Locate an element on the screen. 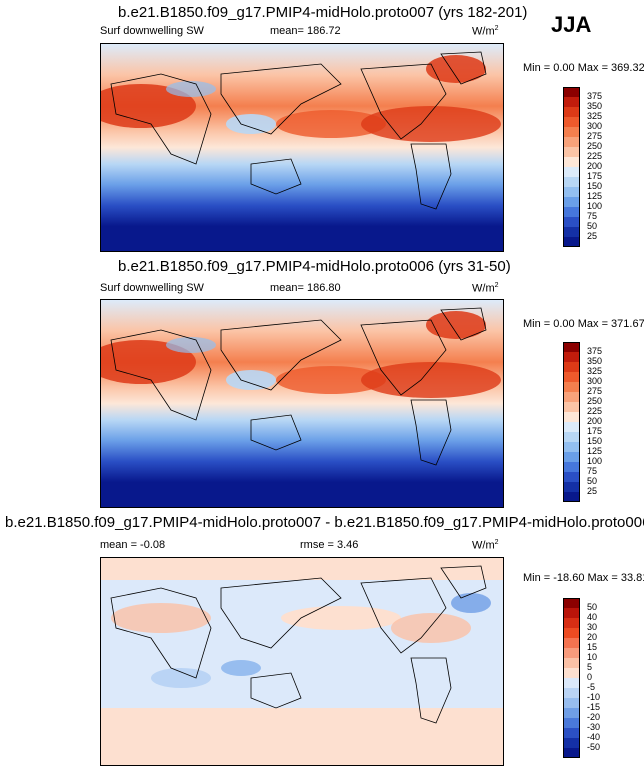 This screenshot has width=644, height=768. panel3-rmse: rmse = 3.46 is located at coordinates (329, 545).